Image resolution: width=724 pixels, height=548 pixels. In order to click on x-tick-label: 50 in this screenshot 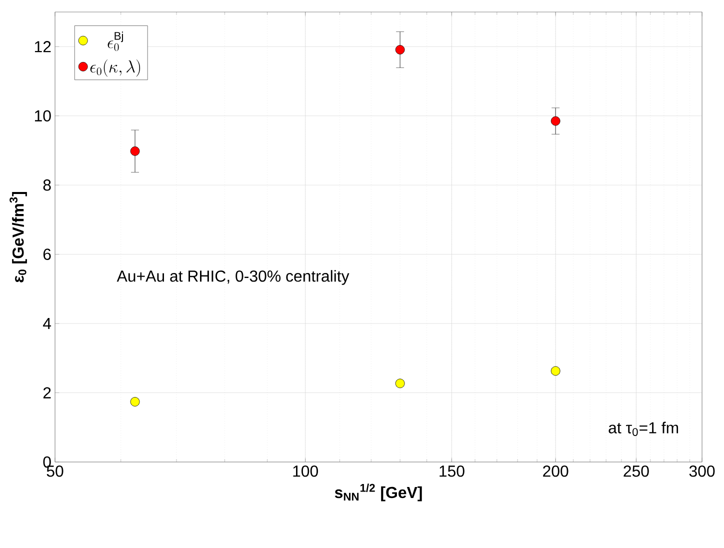, I will do `click(55, 471)`.